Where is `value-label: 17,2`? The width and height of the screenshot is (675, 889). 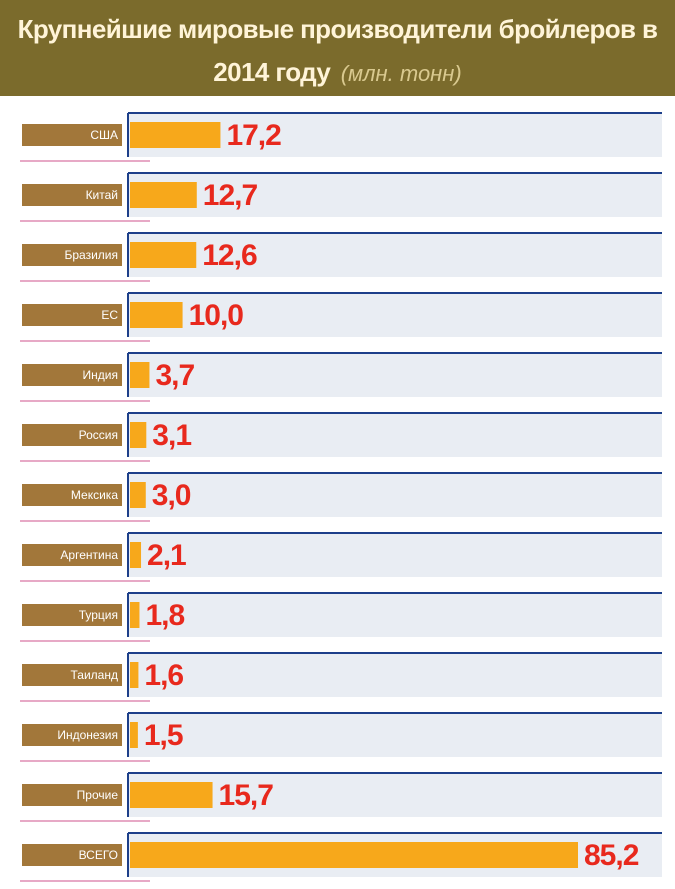
value-label: 17,2 is located at coordinates (253, 135).